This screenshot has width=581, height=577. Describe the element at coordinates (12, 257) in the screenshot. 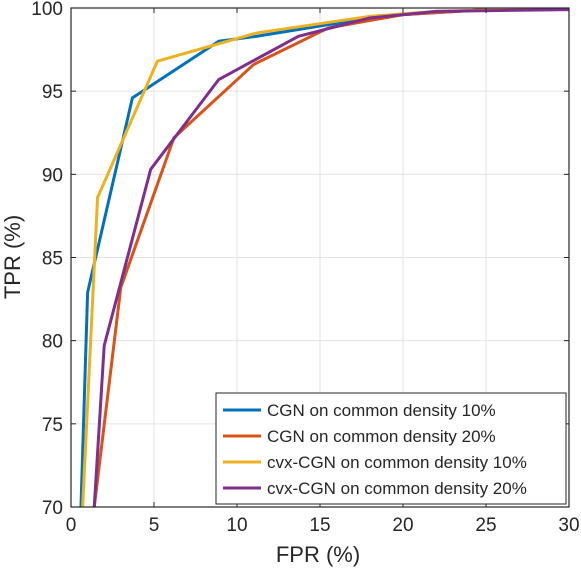

I see `y-axis-label: TPR (%)` at that location.